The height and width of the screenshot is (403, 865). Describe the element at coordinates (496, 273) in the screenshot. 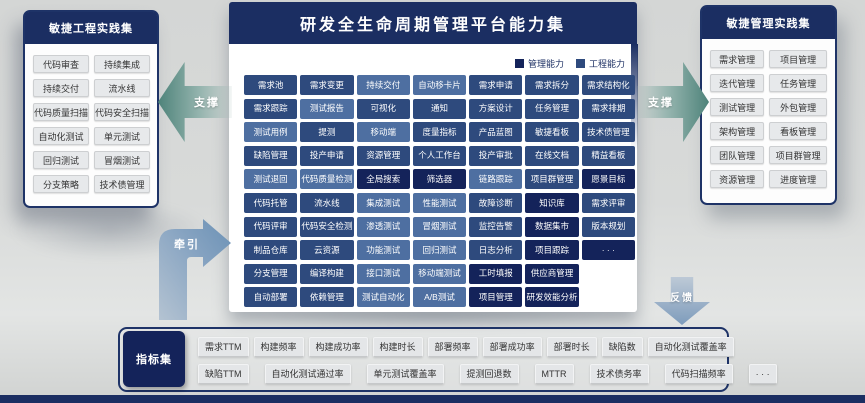

I see `capability-tile: 工时填报` at that location.